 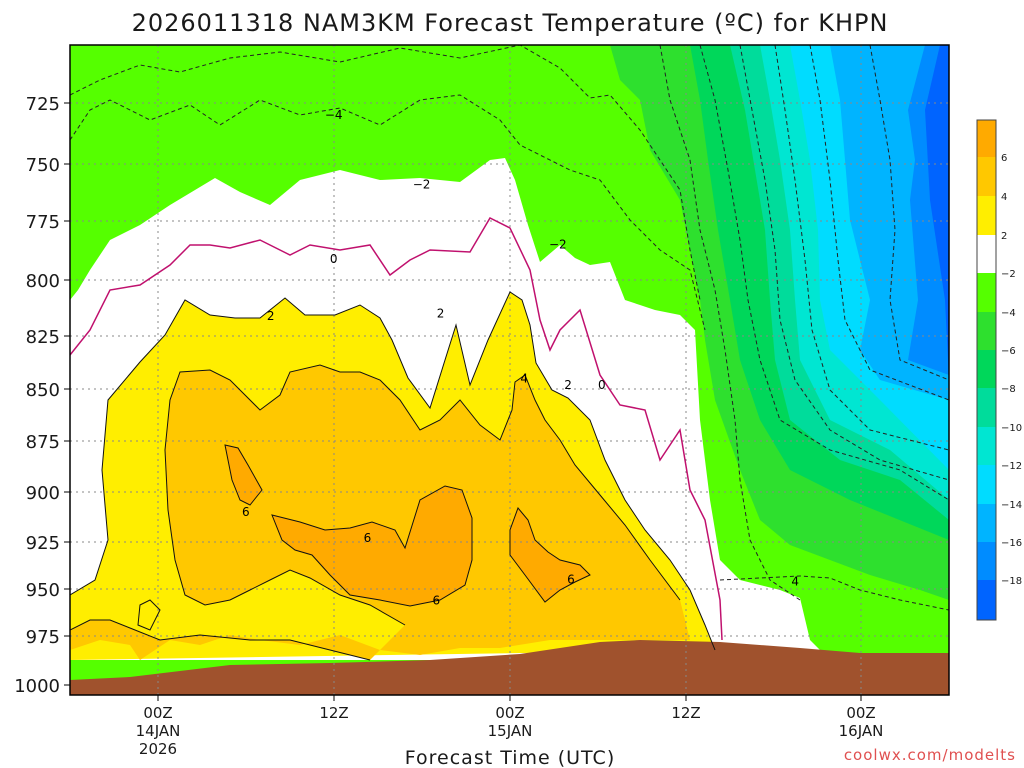 What do you see at coordinates (1008, 351) in the screenshot?
I see `colorbar-tick: −6` at bounding box center [1008, 351].